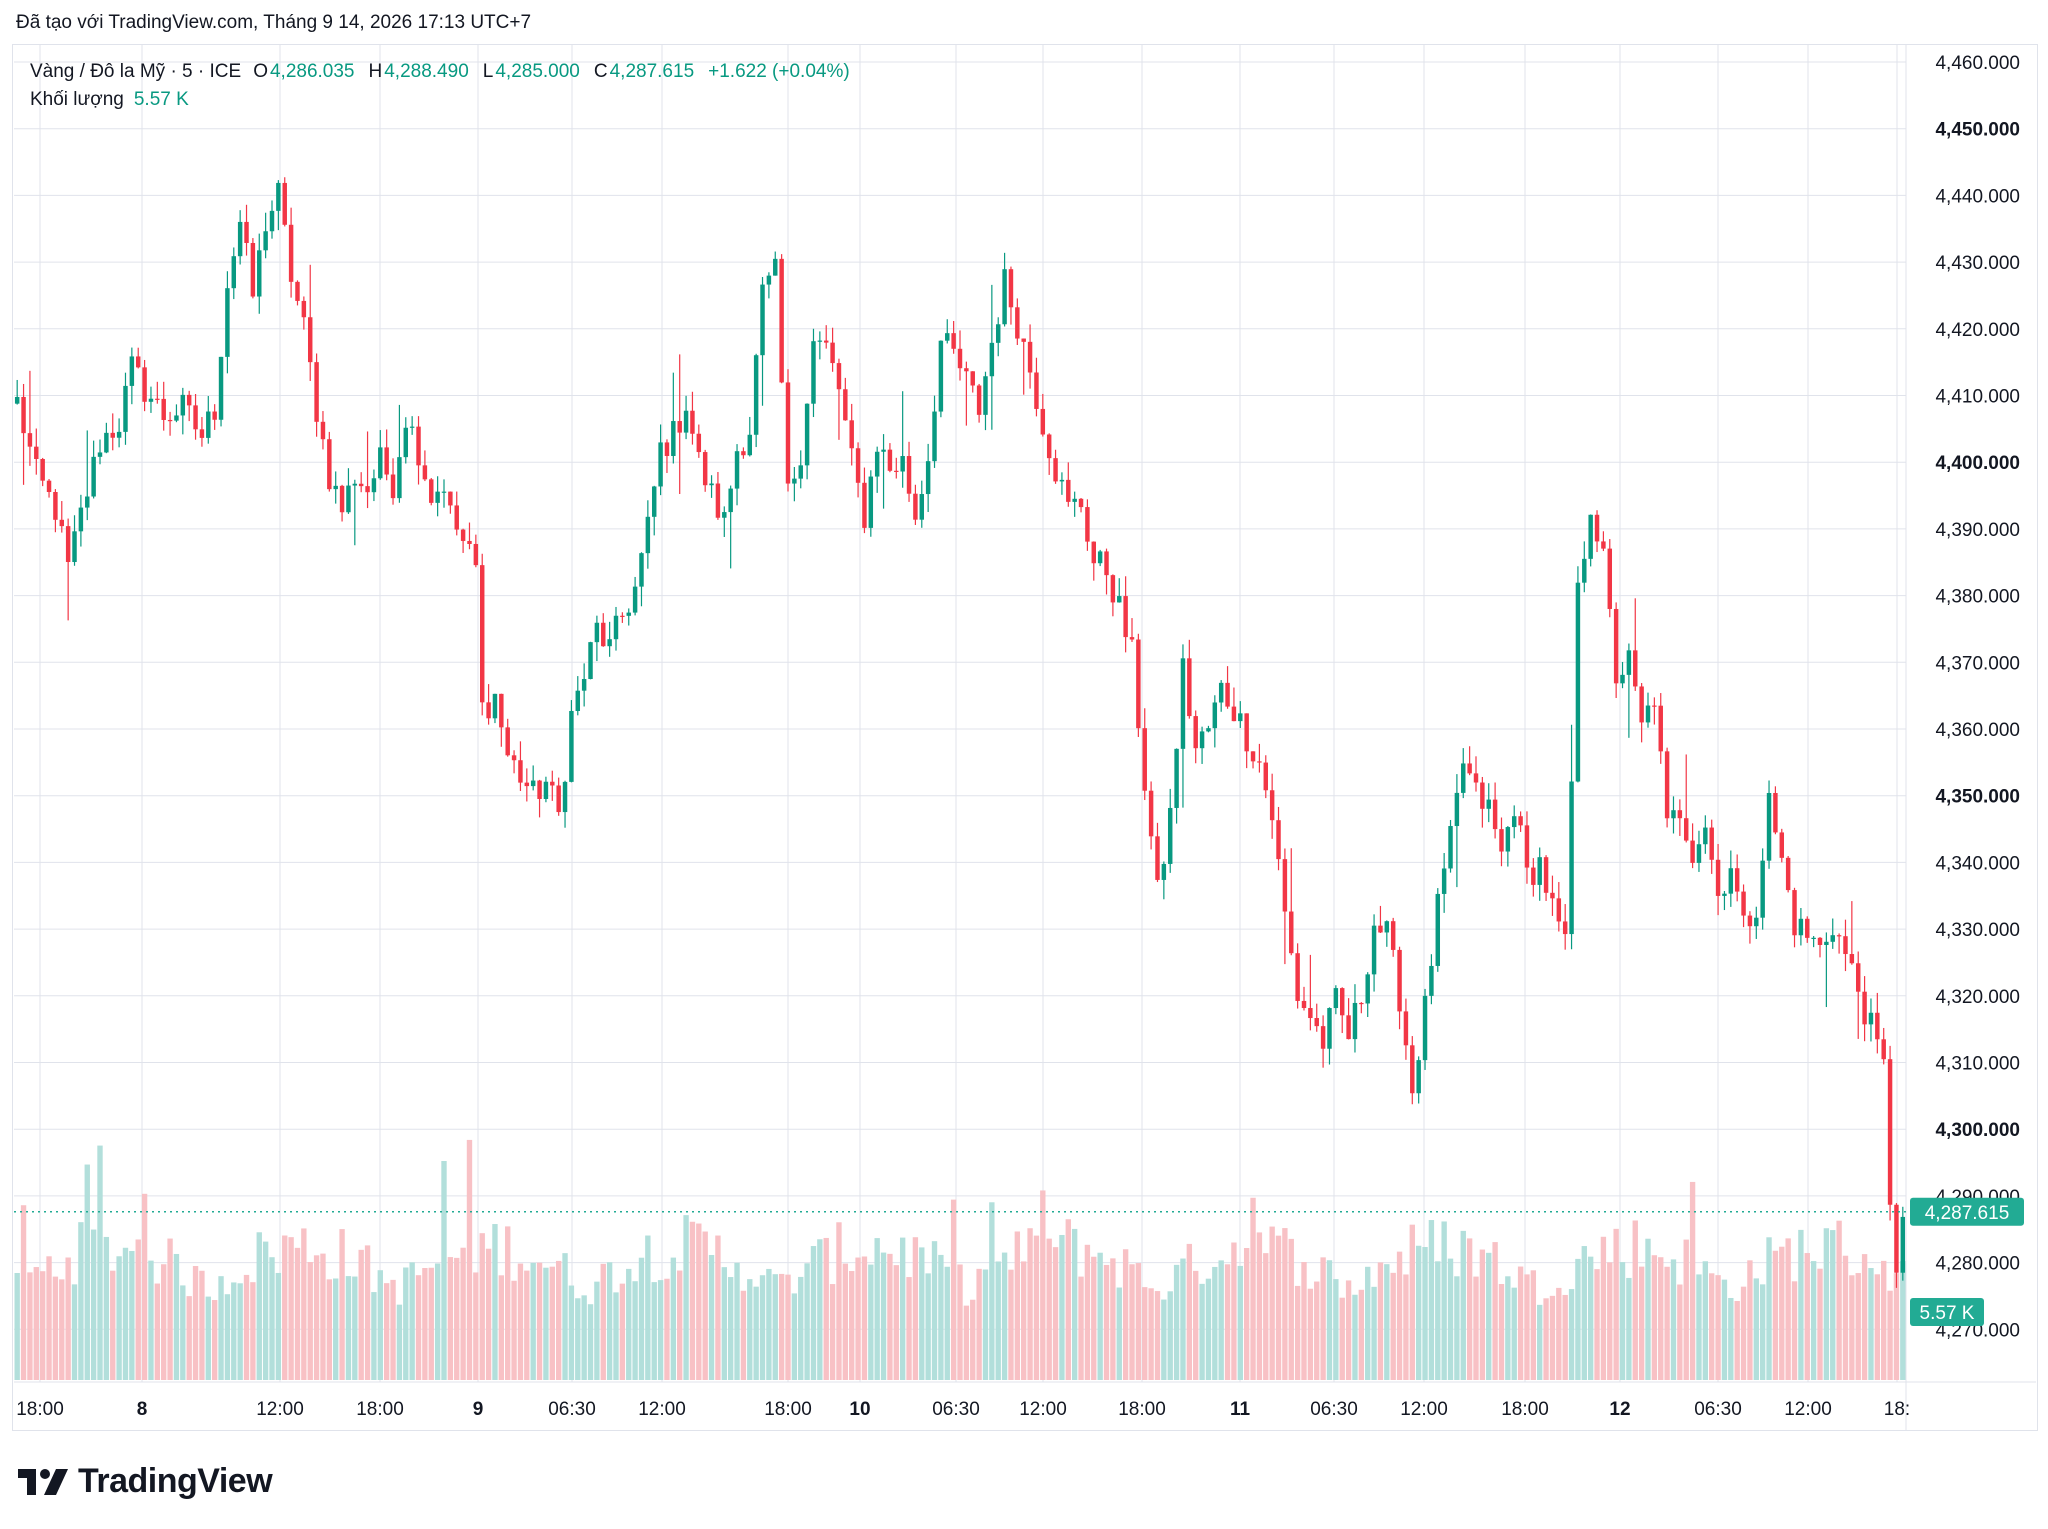  I want to click on tradingview-logo: TradingView, so click(145, 1481).